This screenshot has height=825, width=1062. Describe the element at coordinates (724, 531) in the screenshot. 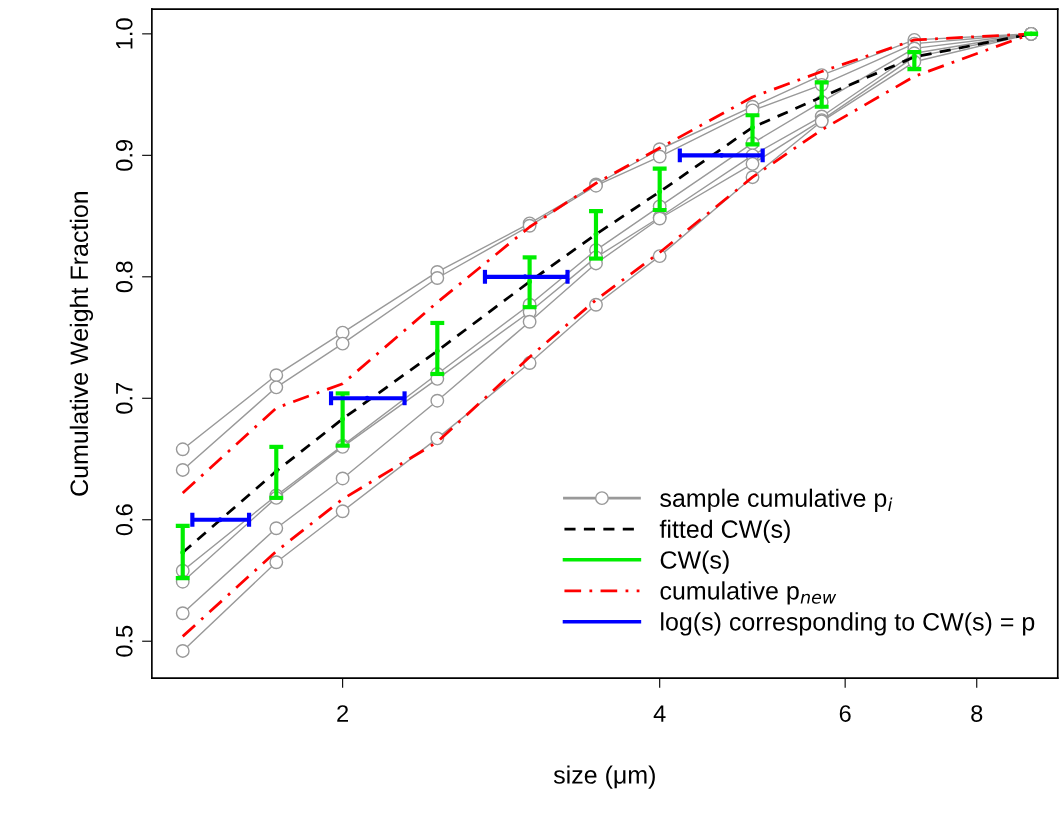

I see `legend-label: fitted CW(s)` at that location.